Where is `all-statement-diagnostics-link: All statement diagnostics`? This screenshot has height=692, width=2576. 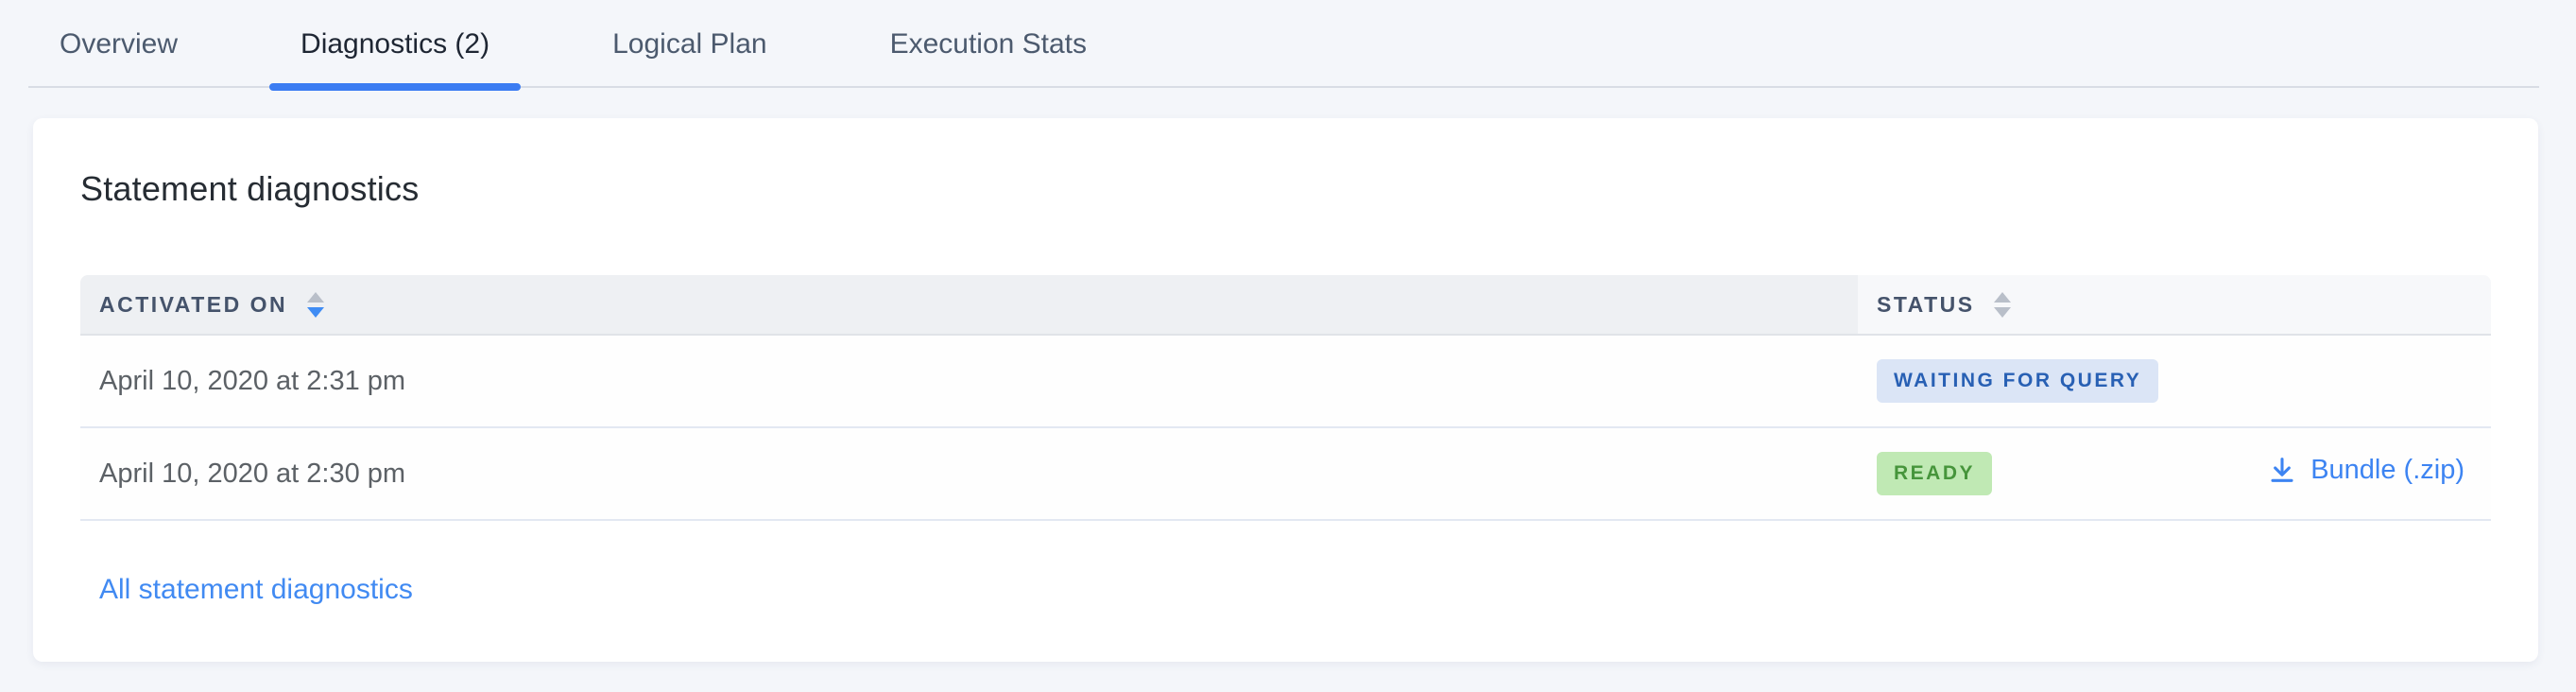 all-statement-diagnostics-link: All statement diagnostics is located at coordinates (256, 589).